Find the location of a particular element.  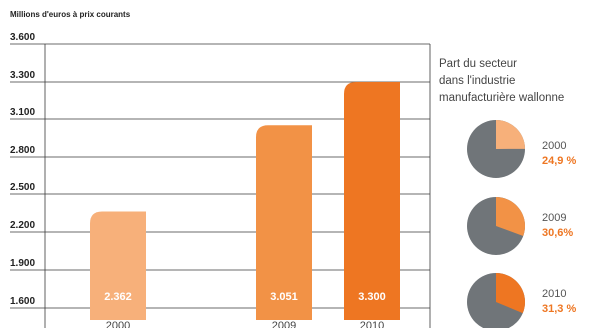

chart-title: Millions d'euros à prix courants is located at coordinates (70, 14).